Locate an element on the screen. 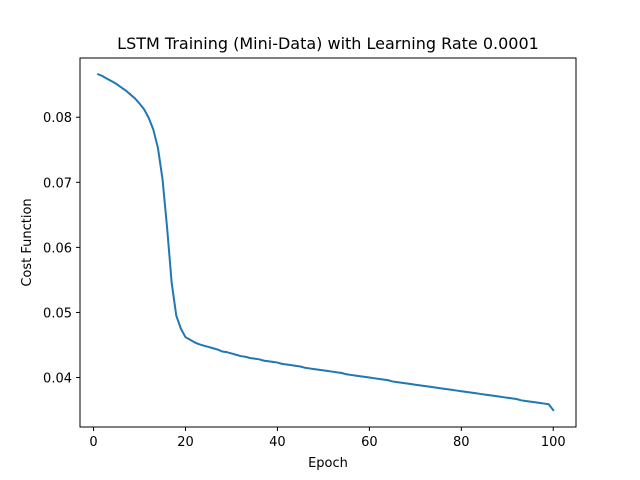 Image resolution: width=640 pixels, height=480 pixels. y-axis-label: Cost Function is located at coordinates (27, 242).